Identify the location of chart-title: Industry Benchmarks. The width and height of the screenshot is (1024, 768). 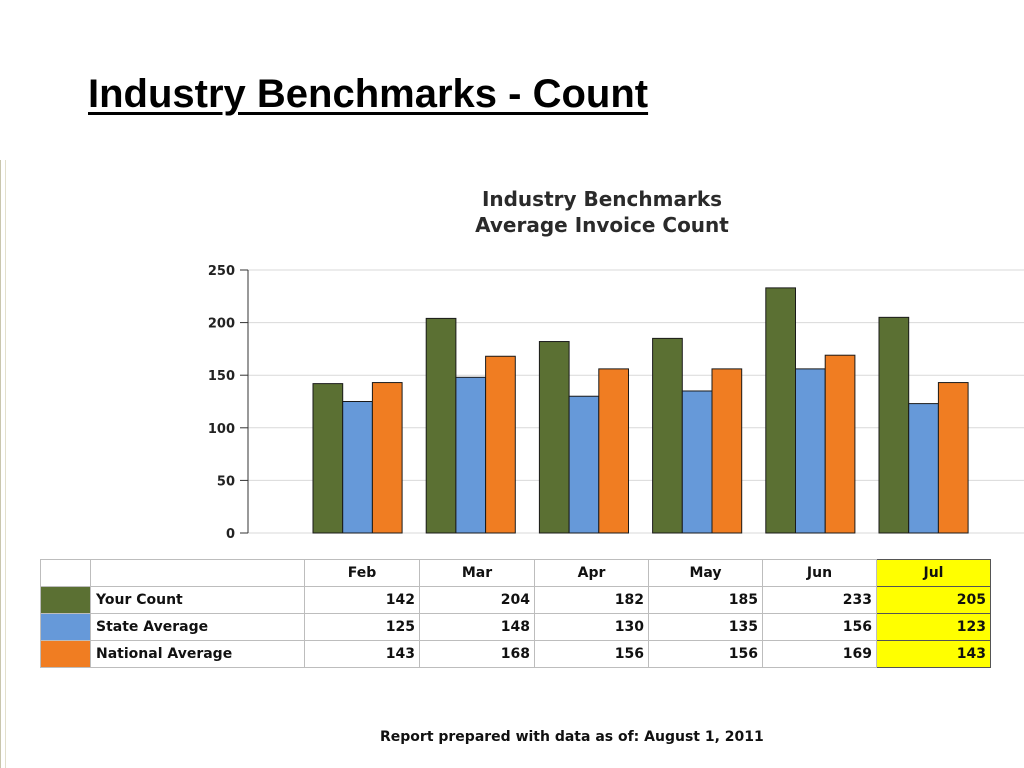
(602, 199).